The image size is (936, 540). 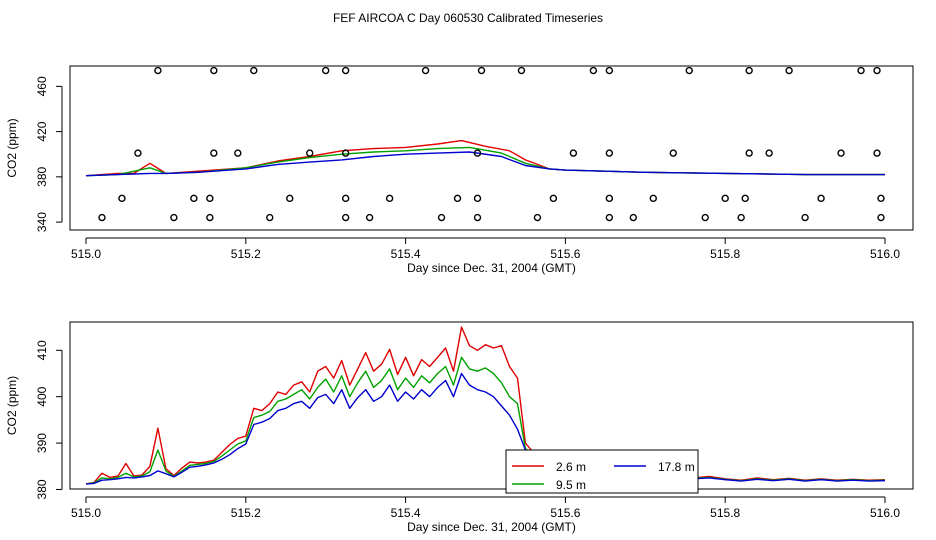 I want to click on legend-label-2-6-m: 2.6 m, so click(x=571, y=467).